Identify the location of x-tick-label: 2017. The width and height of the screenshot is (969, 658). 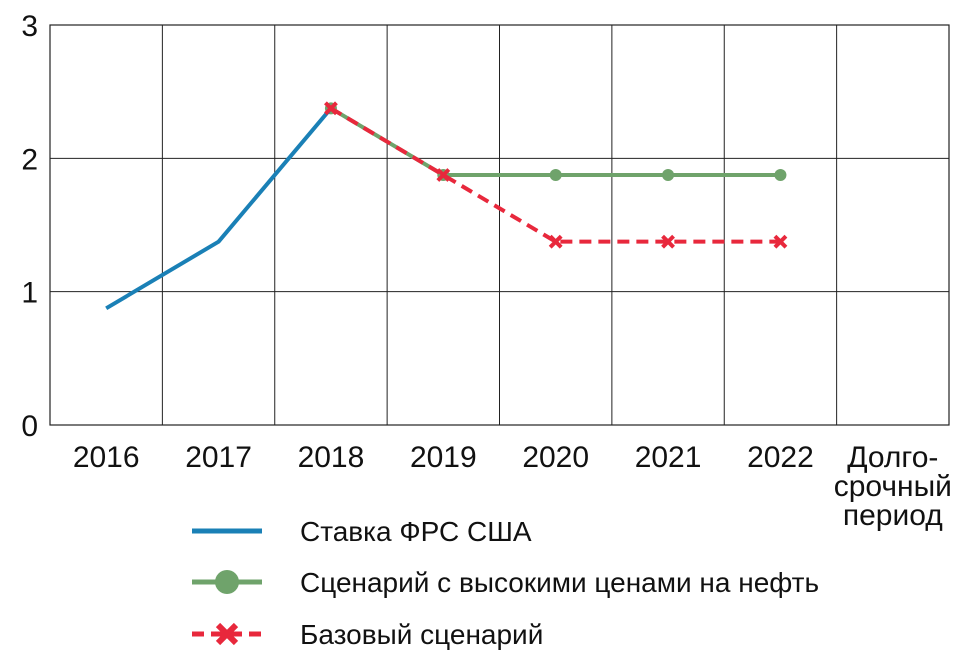
(218, 457).